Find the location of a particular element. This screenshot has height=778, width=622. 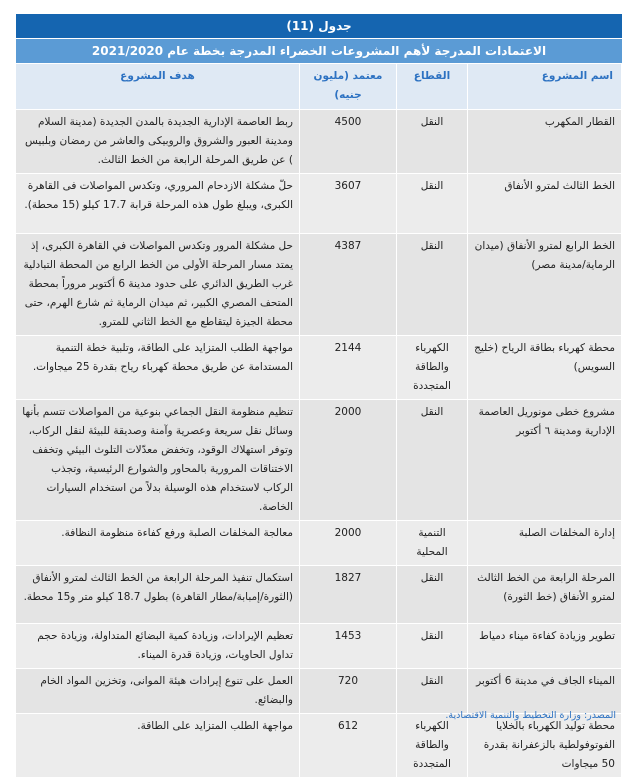

amount-cell: 4500 is located at coordinates (348, 141).